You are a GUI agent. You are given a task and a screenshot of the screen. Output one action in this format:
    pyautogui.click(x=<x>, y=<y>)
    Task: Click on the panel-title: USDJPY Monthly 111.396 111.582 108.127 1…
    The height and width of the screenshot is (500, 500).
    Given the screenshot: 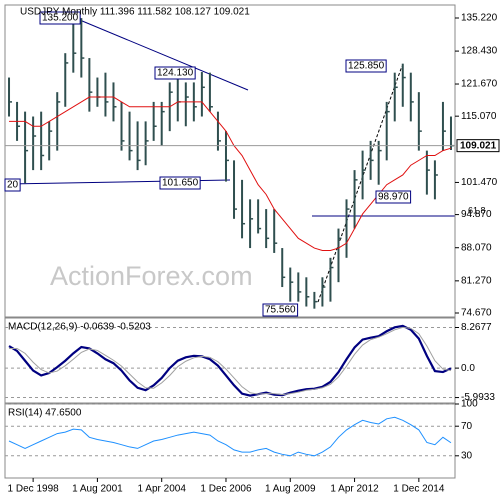 What is the action you would take?
    pyautogui.click(x=135, y=12)
    